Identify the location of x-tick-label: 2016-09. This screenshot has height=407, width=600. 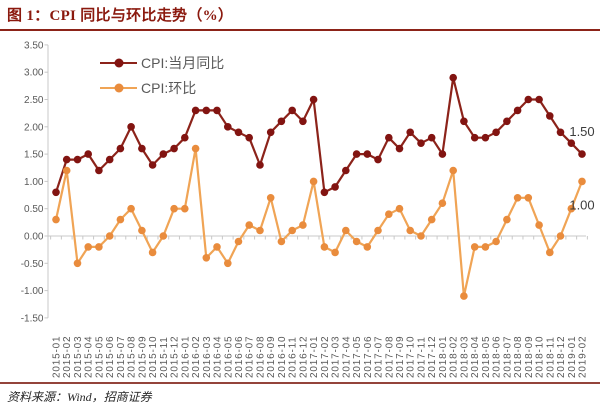
(271, 357).